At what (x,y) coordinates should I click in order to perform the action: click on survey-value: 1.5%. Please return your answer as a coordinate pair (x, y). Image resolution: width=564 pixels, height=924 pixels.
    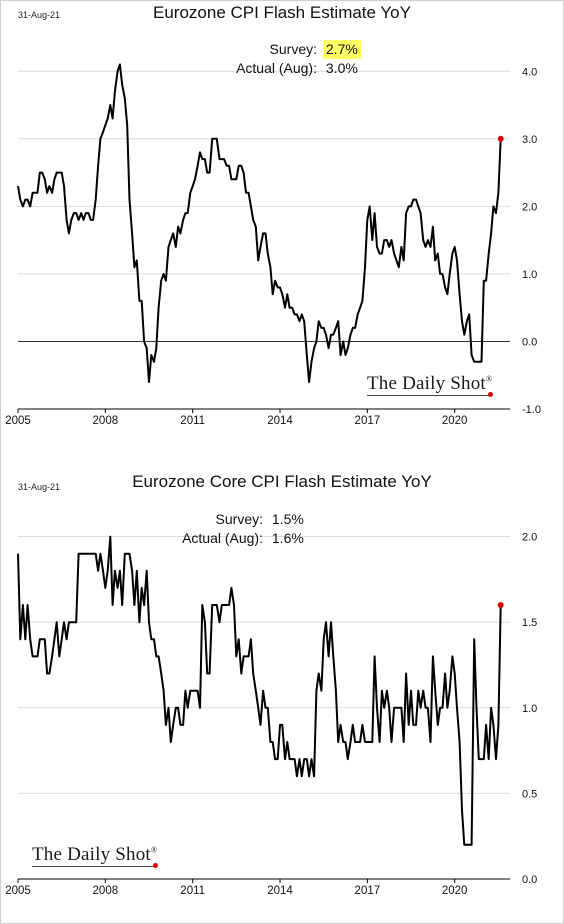
    Looking at the image, I should click on (287, 519).